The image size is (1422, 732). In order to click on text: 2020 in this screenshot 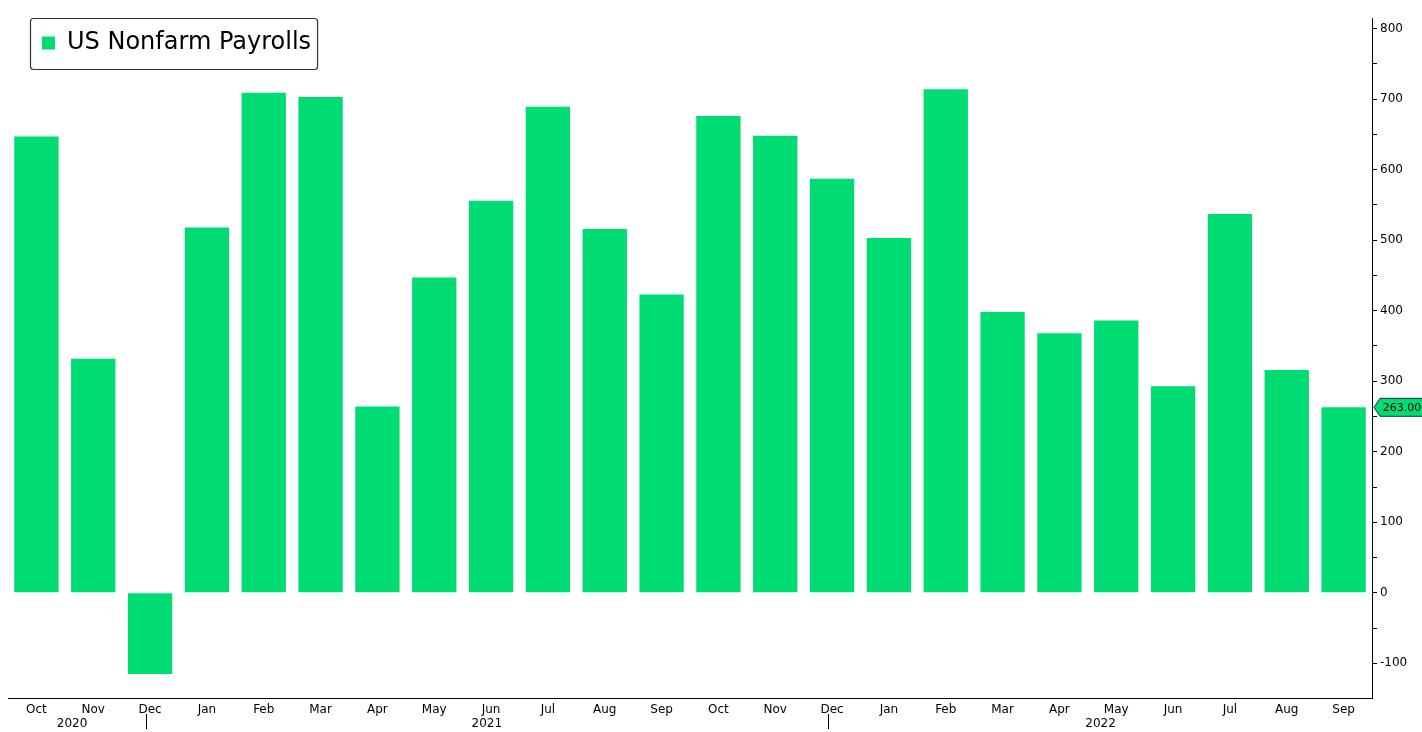, I will do `click(72, 722)`.